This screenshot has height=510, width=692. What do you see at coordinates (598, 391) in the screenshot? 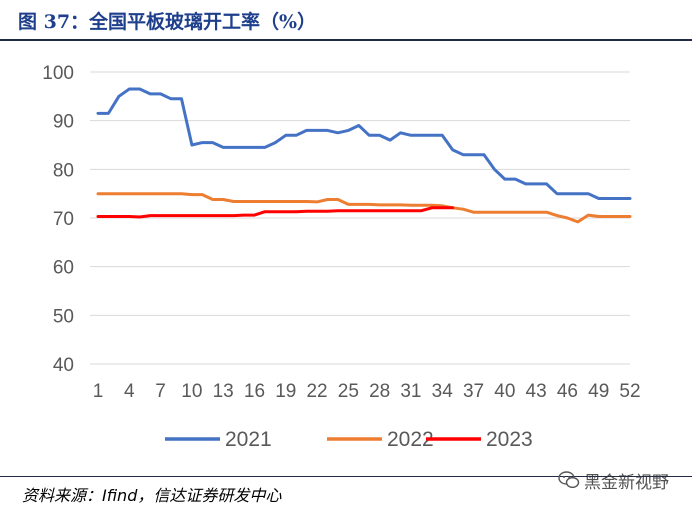
I see `x-tick-label: 49` at bounding box center [598, 391].